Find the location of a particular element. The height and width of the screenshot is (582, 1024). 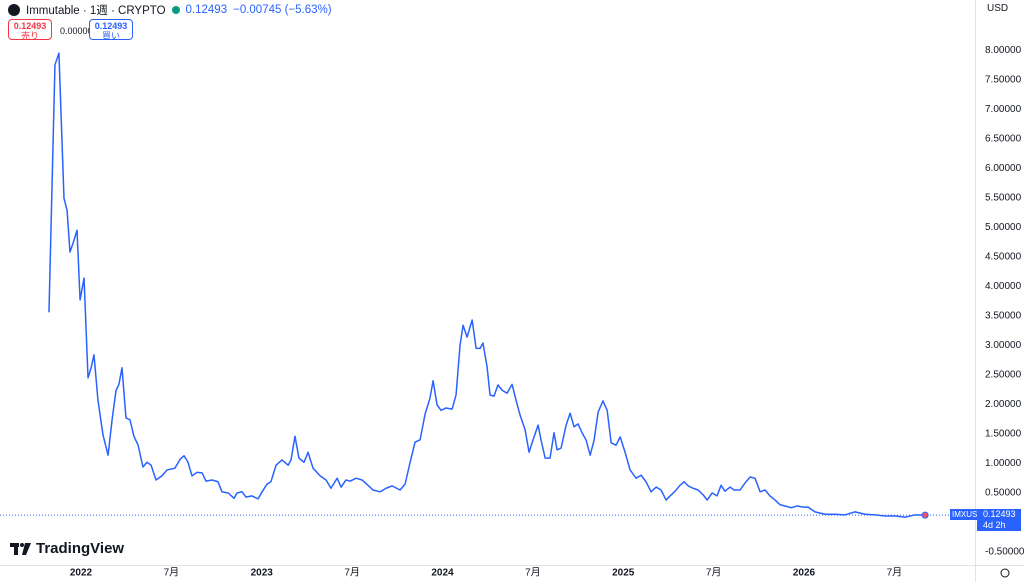

y-tick-label: 6.00000 is located at coordinates (1003, 168).